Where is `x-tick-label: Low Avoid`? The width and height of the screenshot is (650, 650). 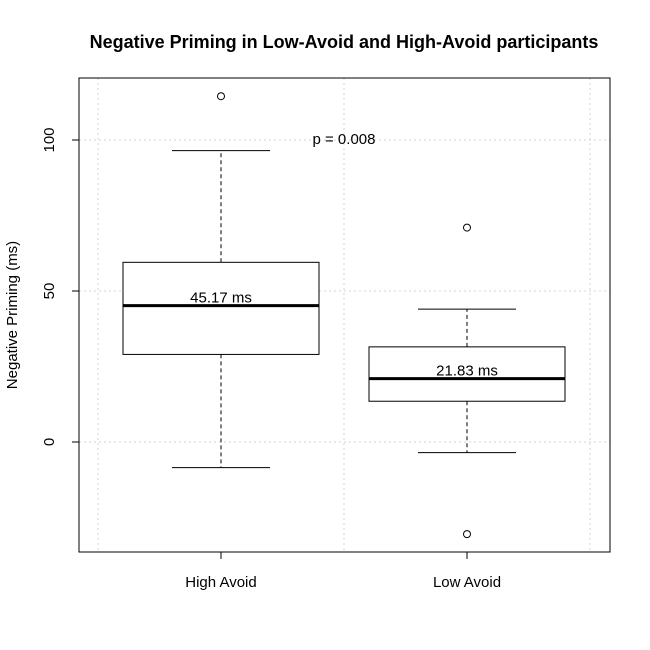
x-tick-label: Low Avoid is located at coordinates (467, 582).